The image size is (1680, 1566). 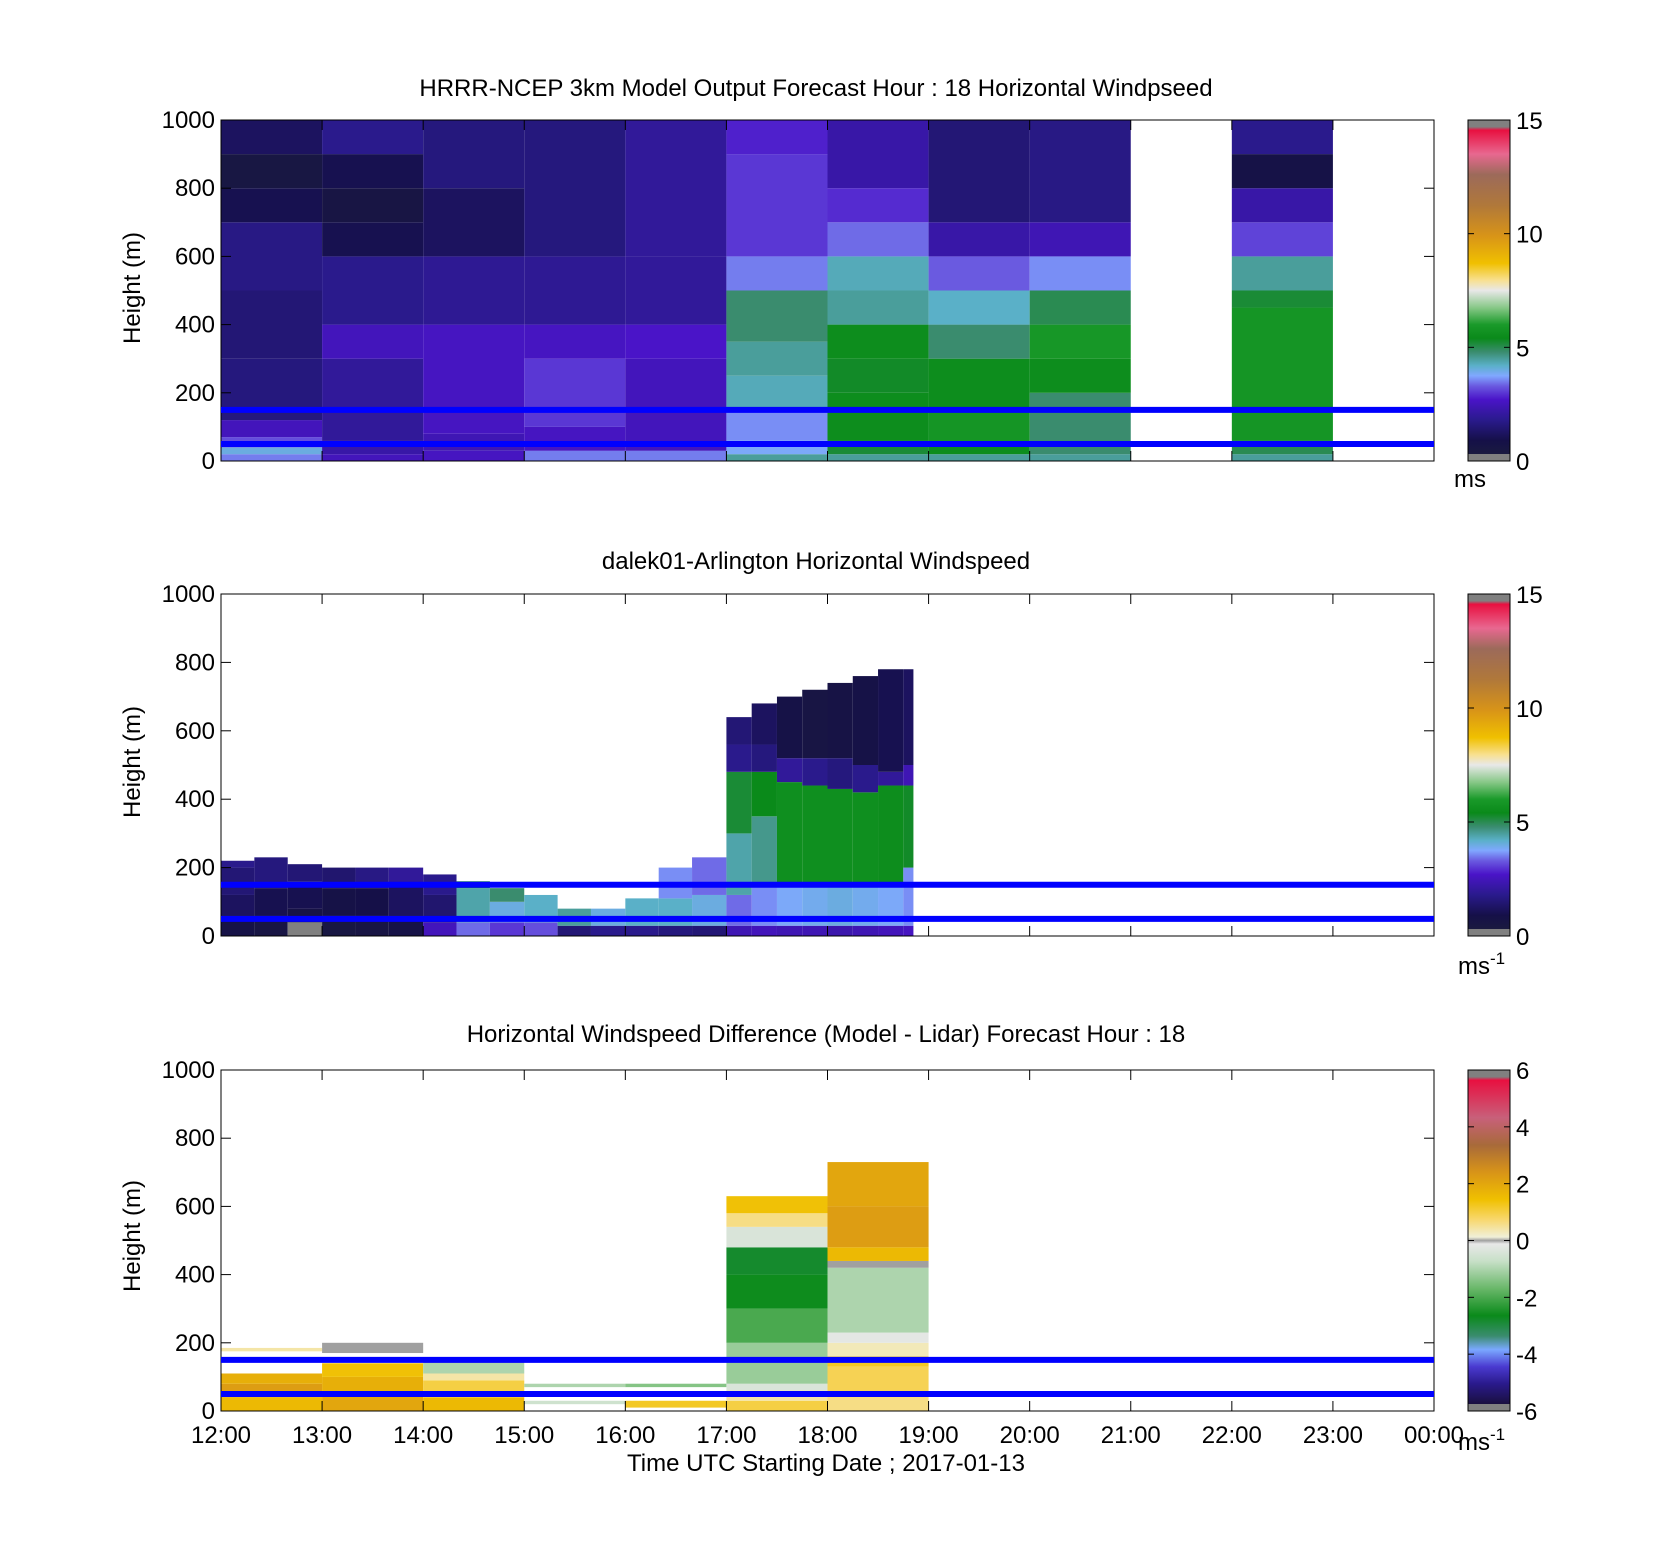 I want to click on x-tick-label: 21:00, so click(x=1131, y=1435).